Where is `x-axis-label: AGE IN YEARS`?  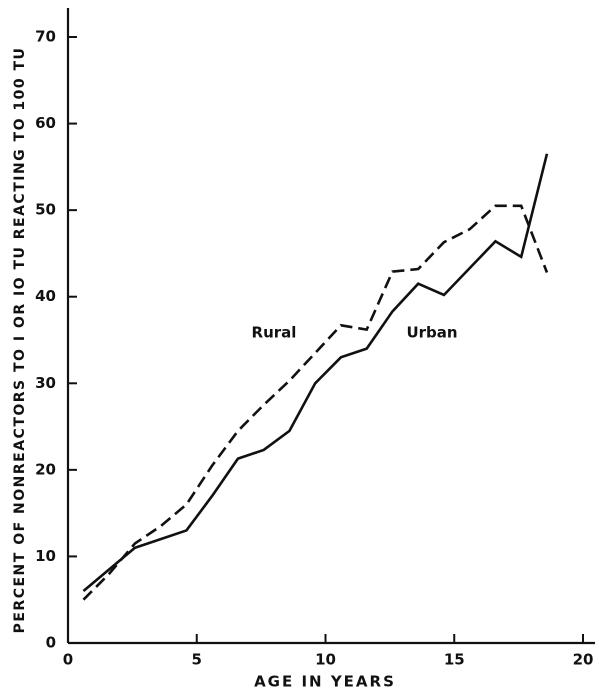 x-axis-label: AGE IN YEARS is located at coordinates (325, 682).